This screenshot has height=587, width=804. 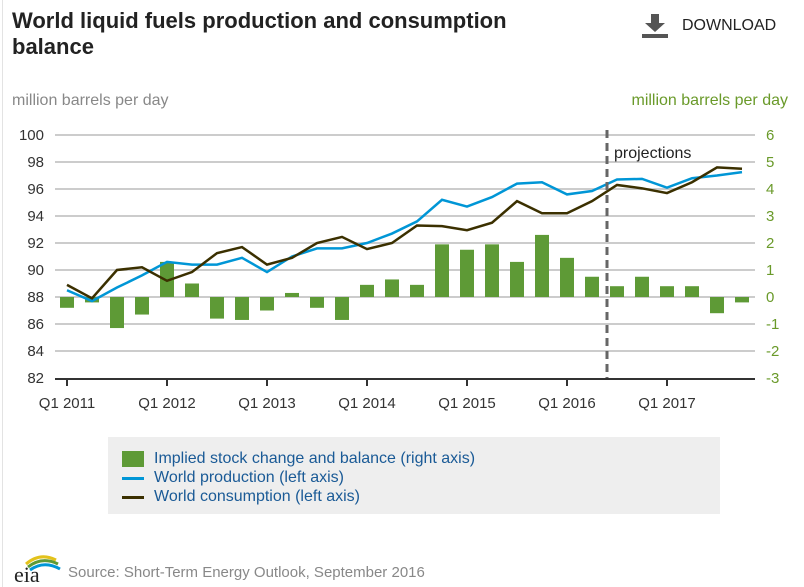 I want to click on right-tick-label: 6, so click(x=770, y=135).